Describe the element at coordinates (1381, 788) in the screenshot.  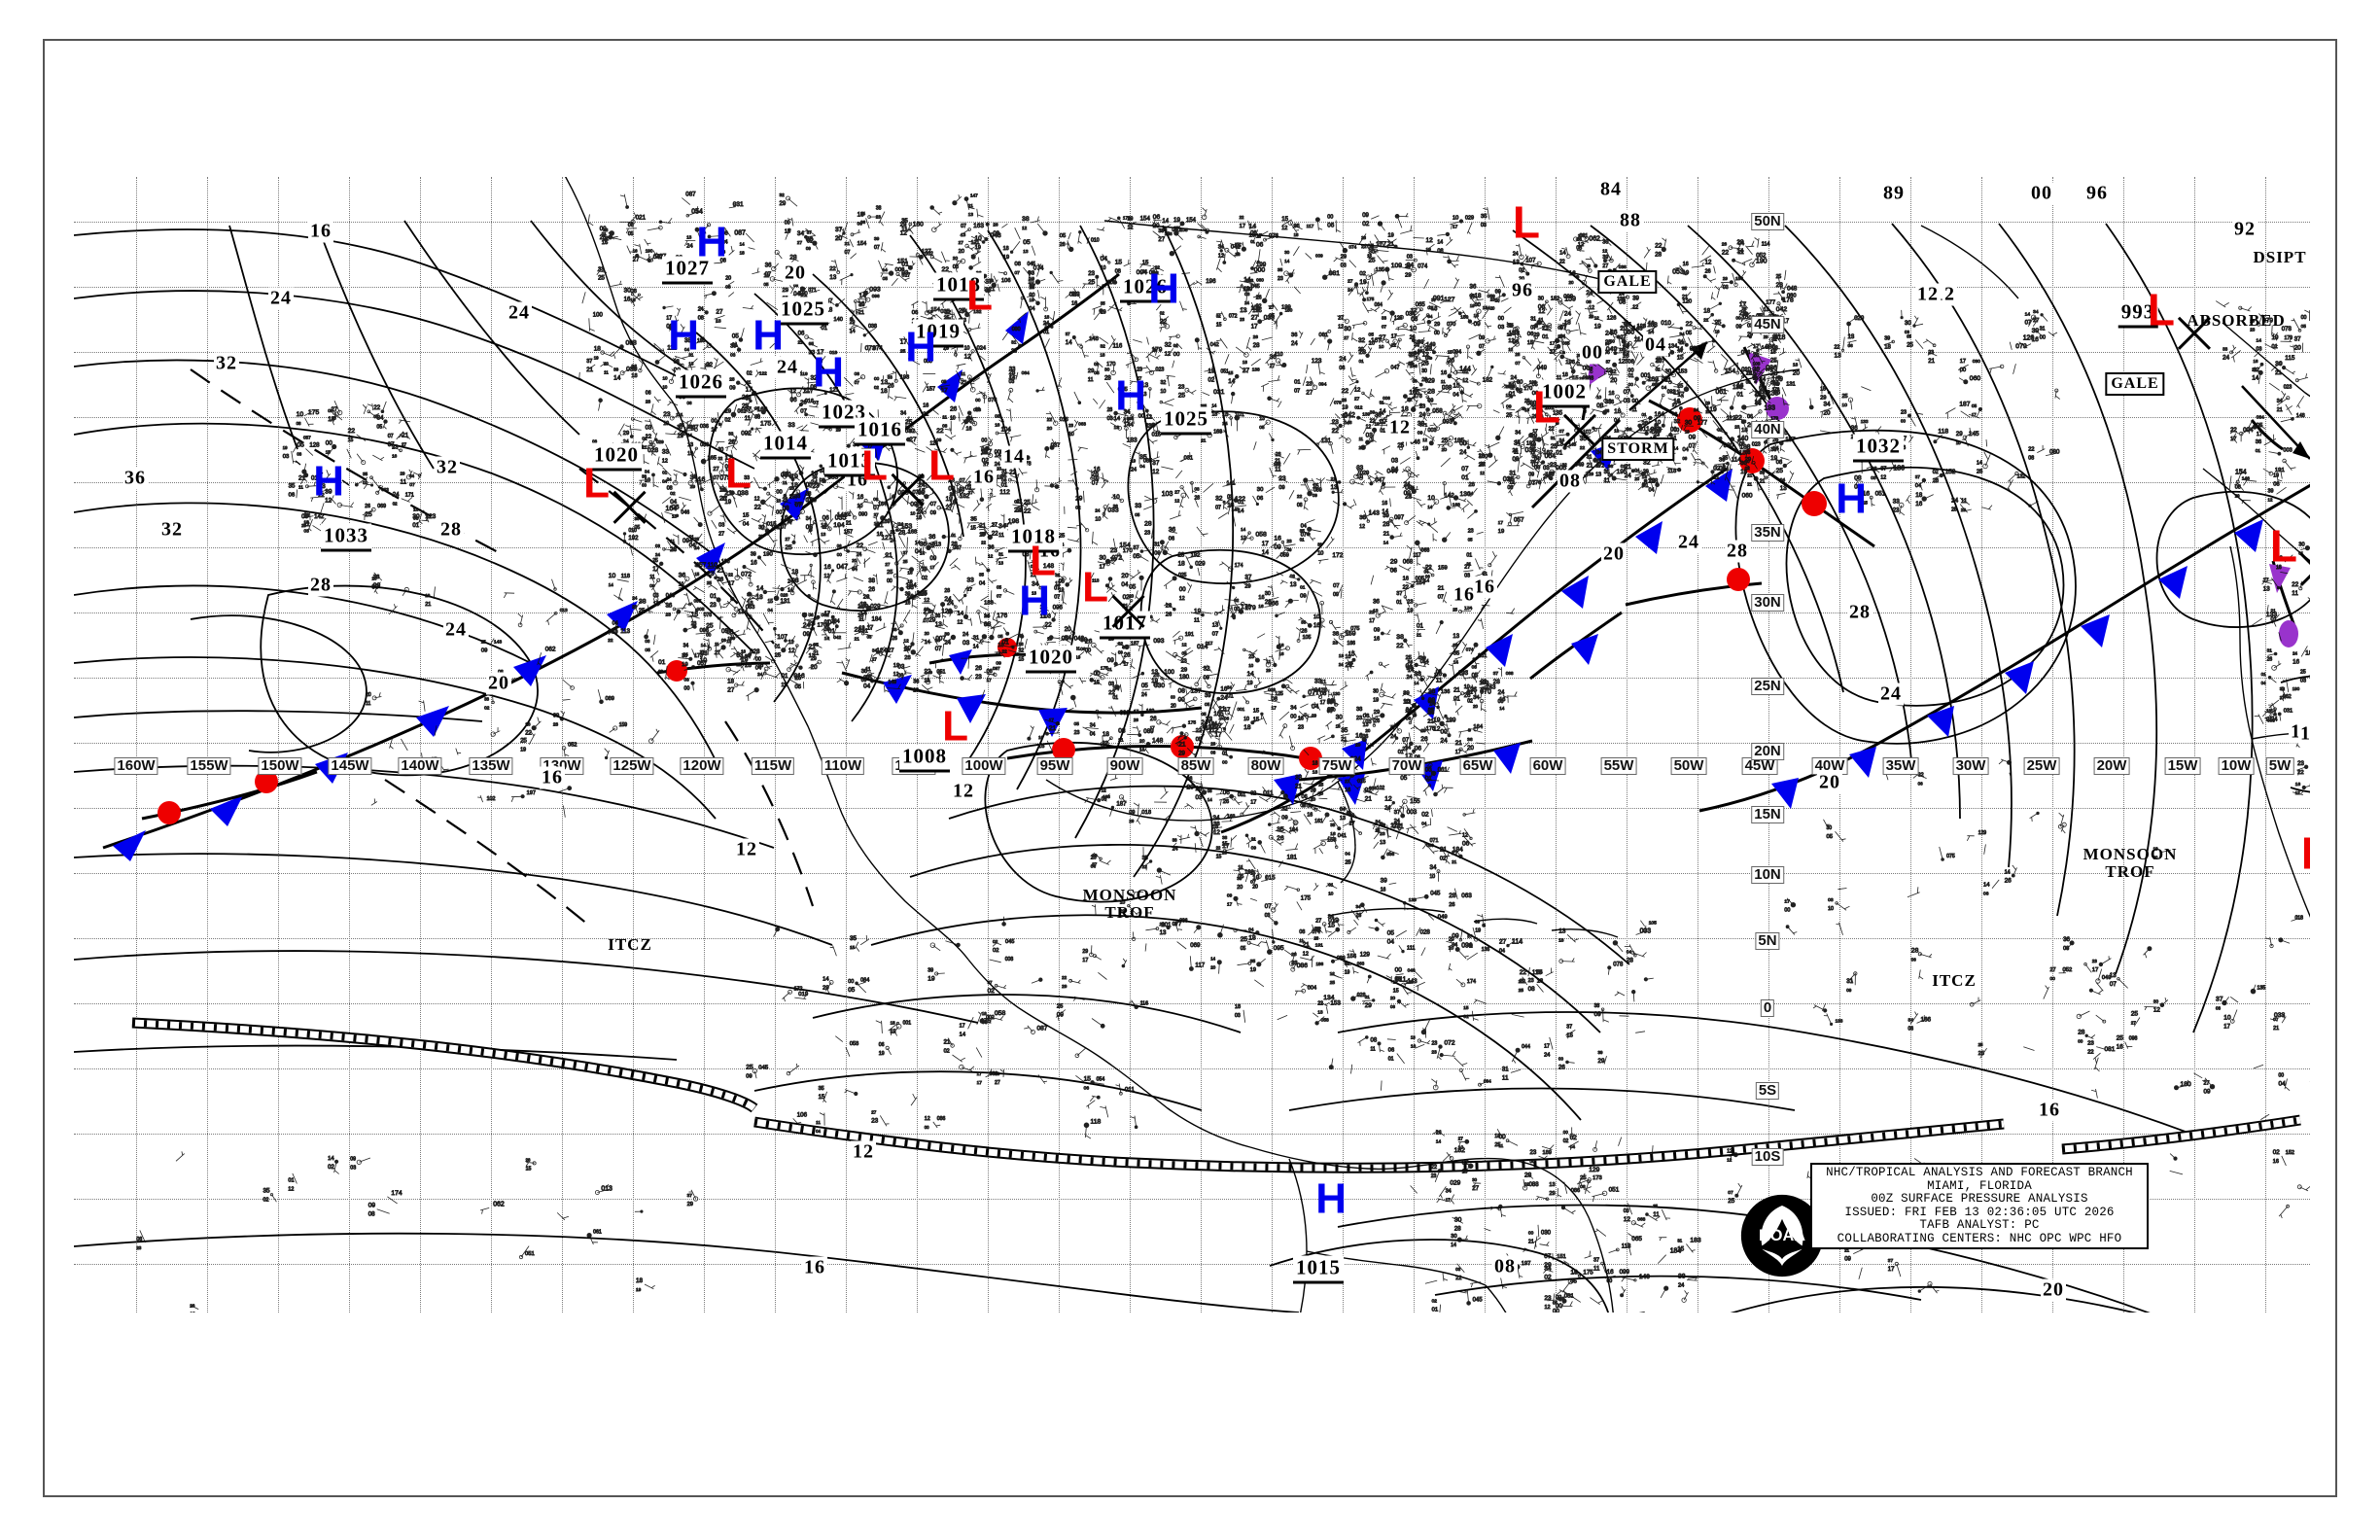
I see `svg-text: 102` at that location.